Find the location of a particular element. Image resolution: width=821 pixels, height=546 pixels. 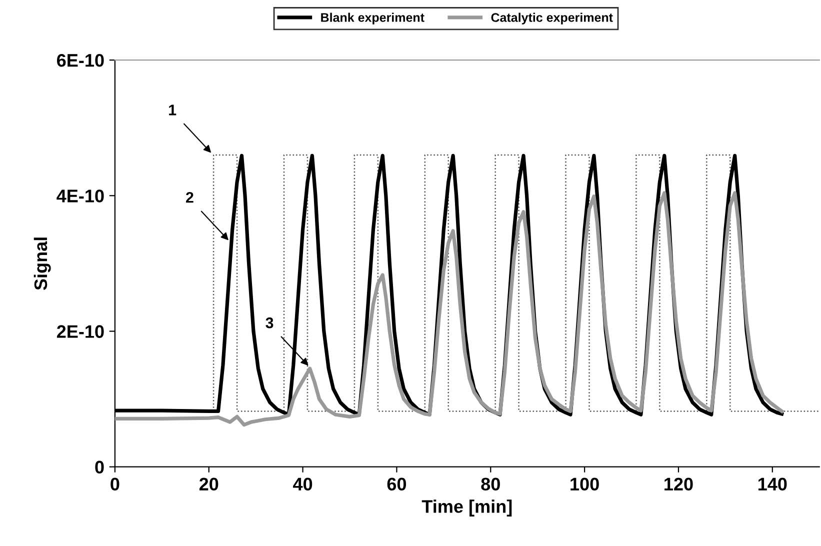

x-tick-label: 20 is located at coordinates (208, 484).